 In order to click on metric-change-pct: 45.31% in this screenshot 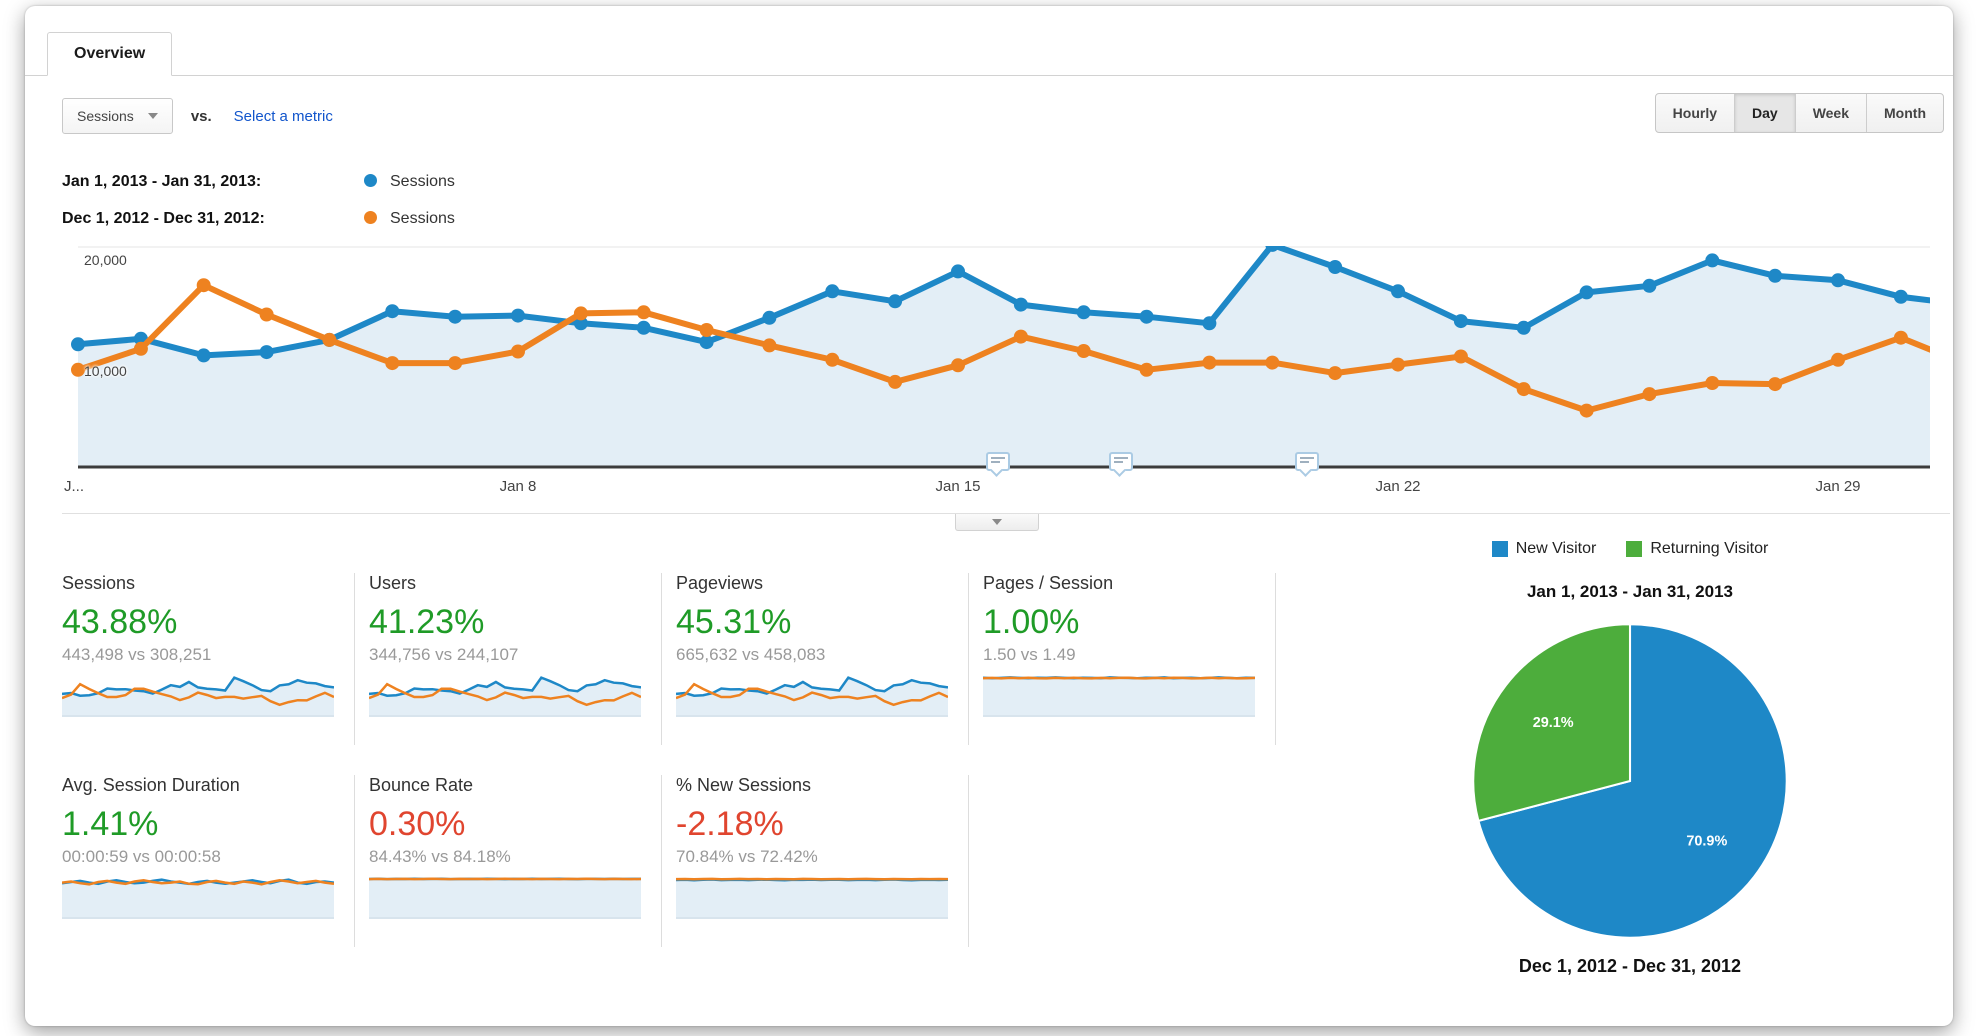, I will do `click(734, 622)`.